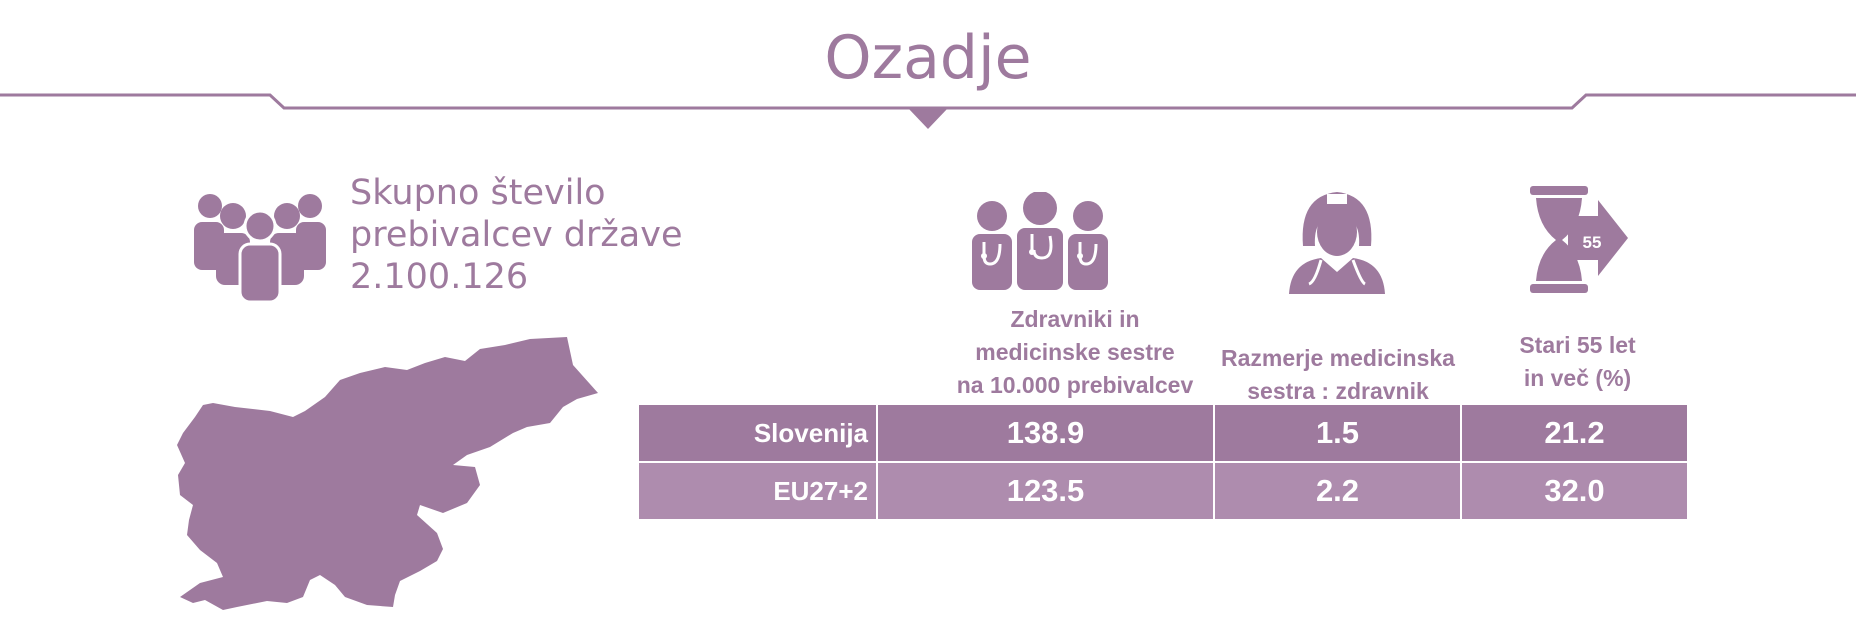 This screenshot has height=643, width=1856. I want to click on table-row: EU27+2 123.5 2.2 32.0, so click(1163, 491).